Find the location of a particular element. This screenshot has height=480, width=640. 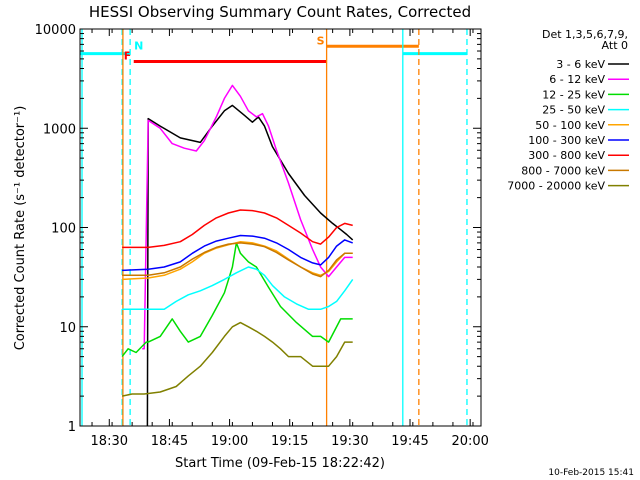

x-tick-label: 19:00 is located at coordinates (229, 441).